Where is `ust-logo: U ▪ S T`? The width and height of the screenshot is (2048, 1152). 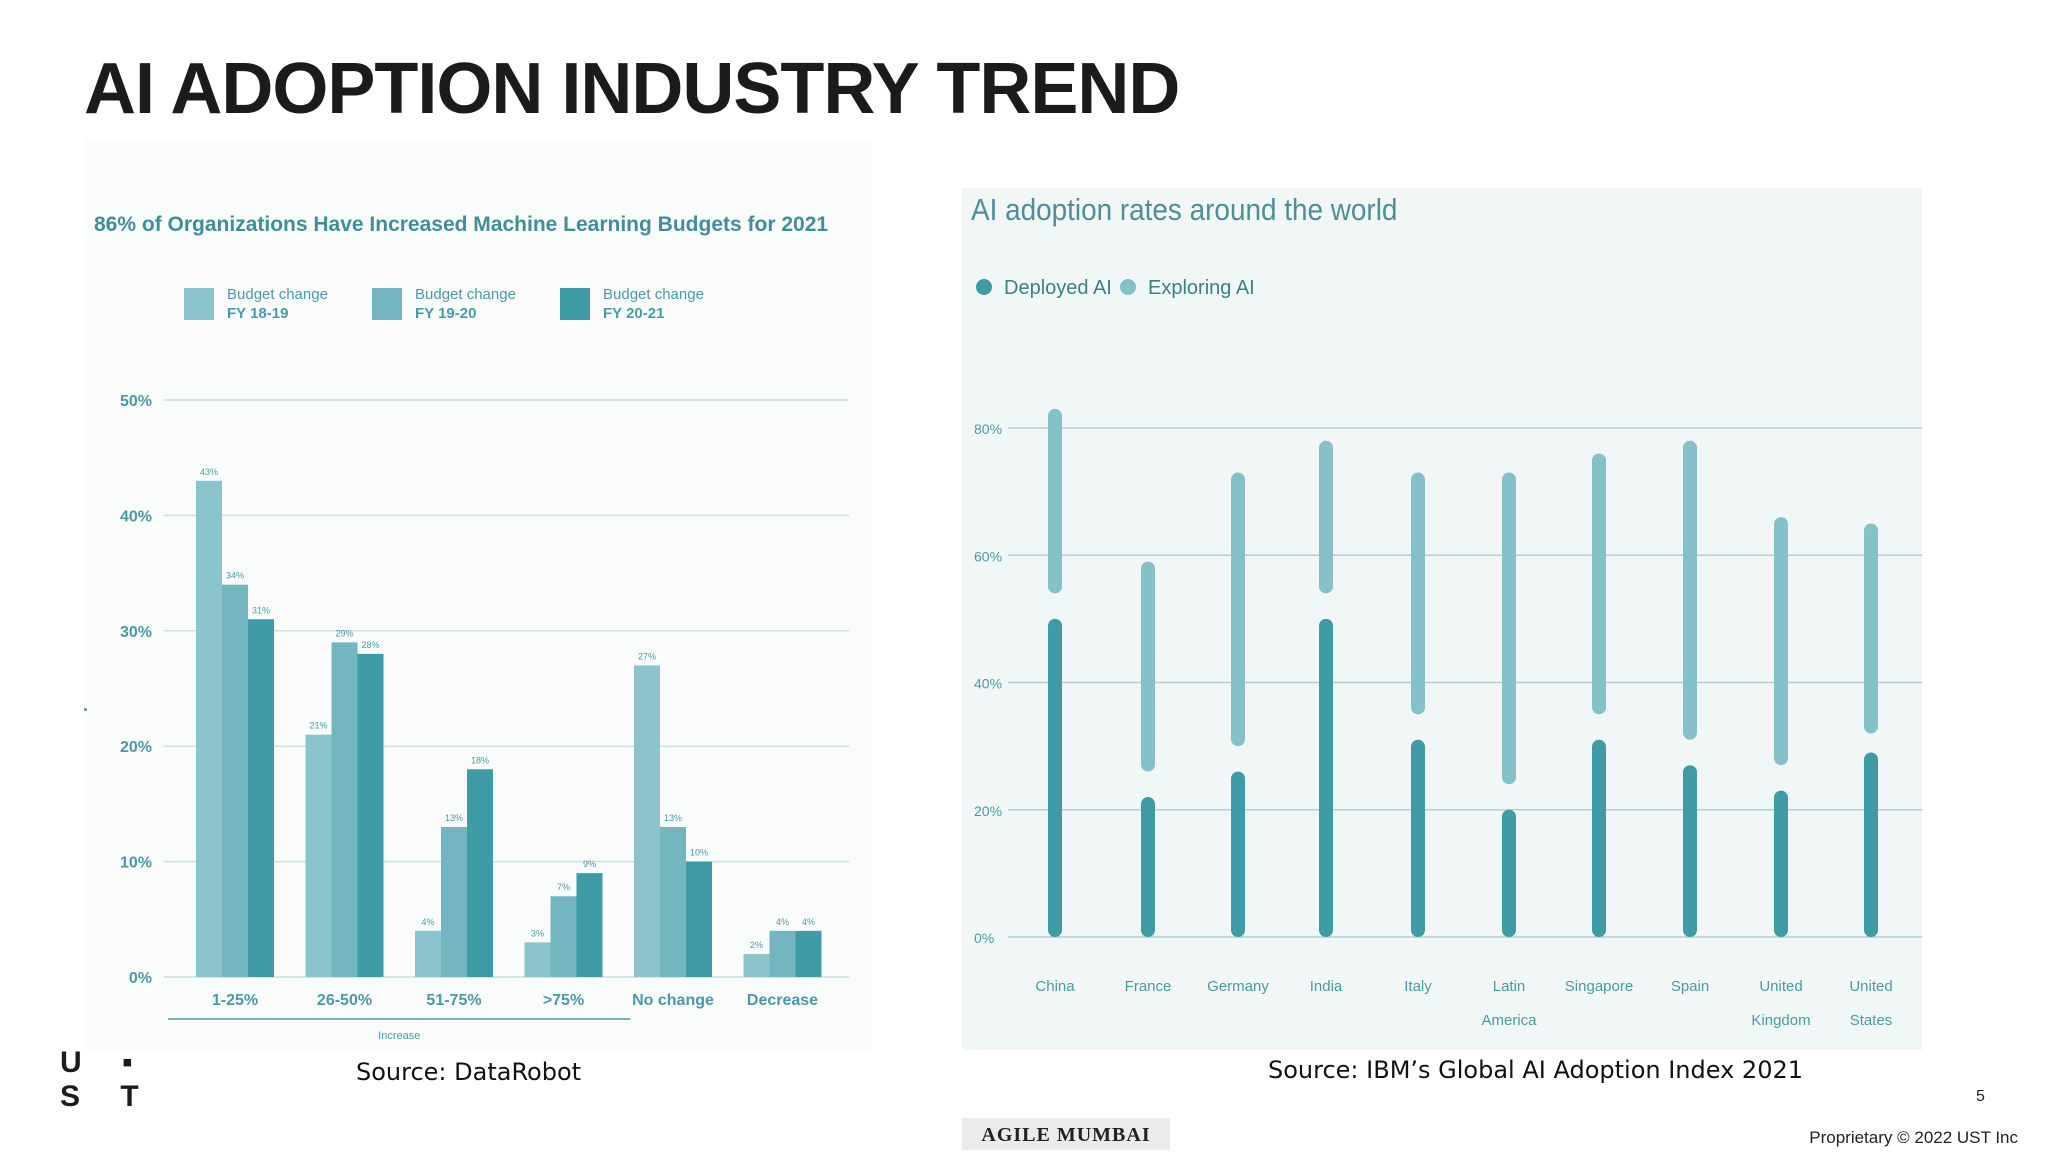 ust-logo: U ▪ S T is located at coordinates (107, 1080).